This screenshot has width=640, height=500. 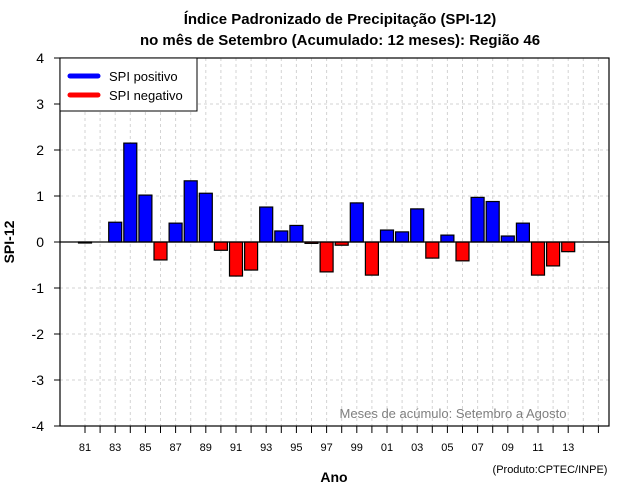 I want to click on x-tick-label: 87, so click(x=175, y=448).